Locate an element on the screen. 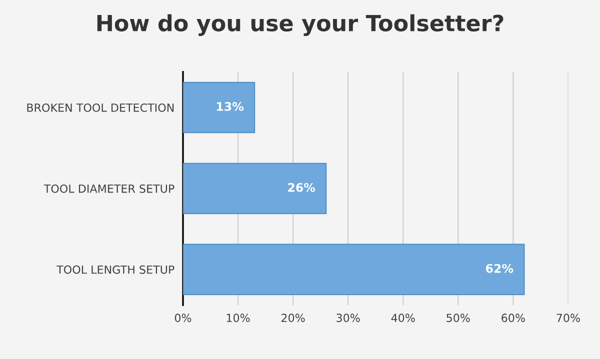 The image size is (600, 359). y-tick-label: TOOL LENGTH SETUP is located at coordinates (115, 269).